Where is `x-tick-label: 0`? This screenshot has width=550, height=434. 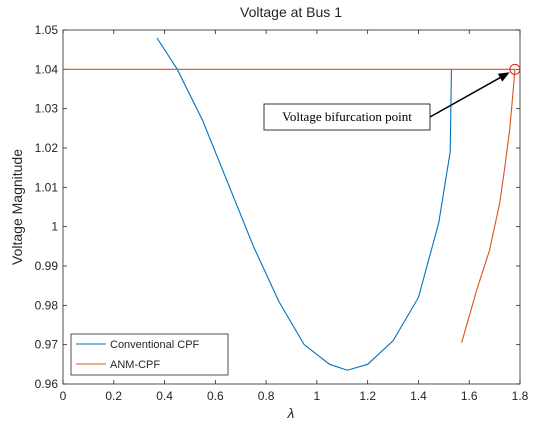 x-tick-label: 0 is located at coordinates (63, 396).